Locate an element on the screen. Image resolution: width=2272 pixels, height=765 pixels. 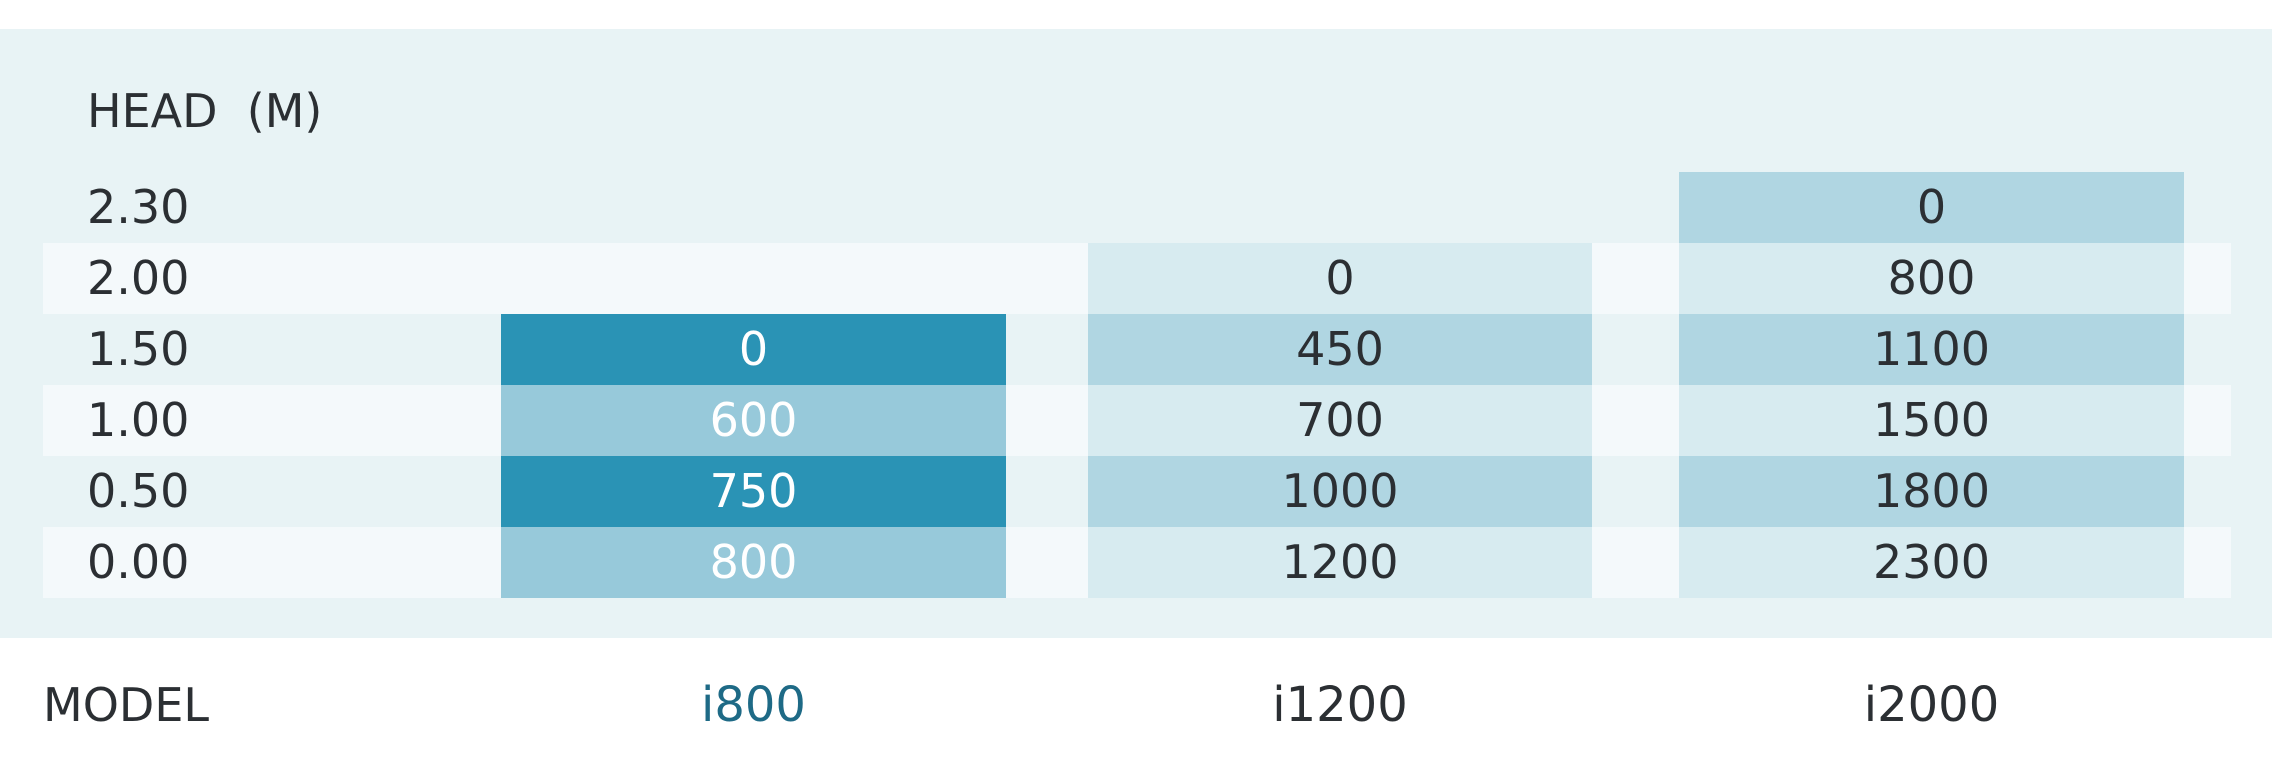
model-label: i2000 is located at coordinates (1931, 705).